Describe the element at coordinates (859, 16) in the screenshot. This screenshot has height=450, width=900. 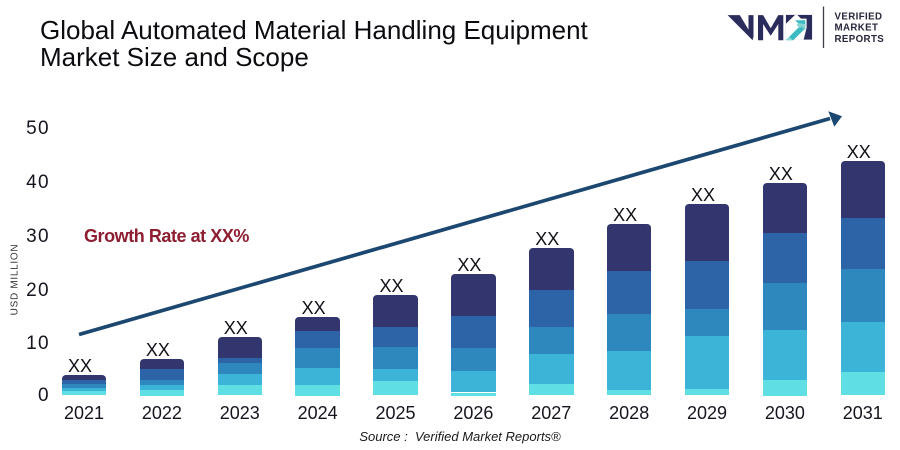
I see `svg-text: VERIFIED` at that location.